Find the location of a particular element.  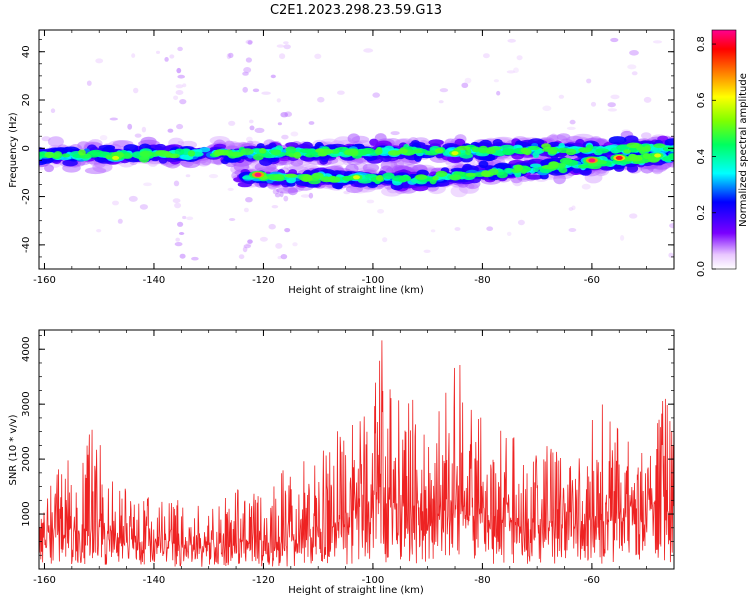

spectrogram-xlabel: Height of straight line (km) is located at coordinates (356, 290).